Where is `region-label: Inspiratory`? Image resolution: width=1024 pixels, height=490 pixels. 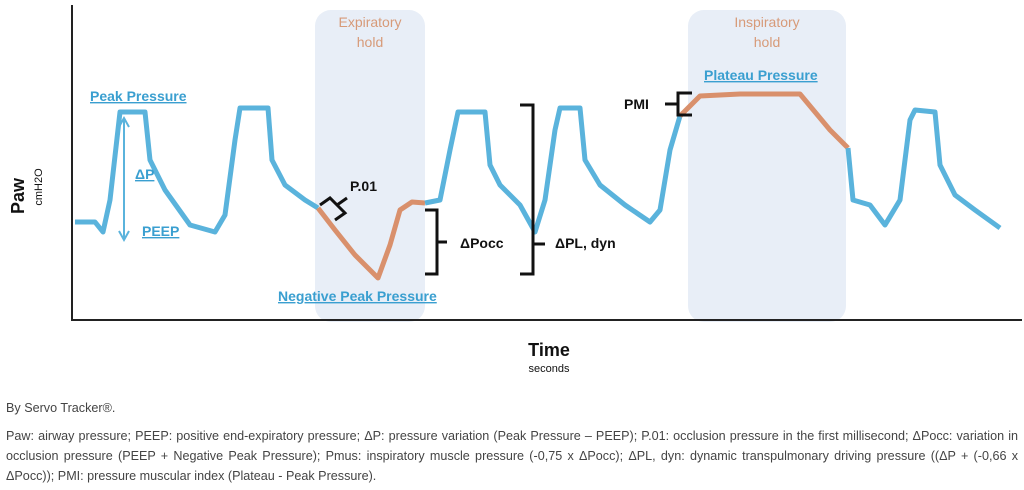 region-label: Inspiratory is located at coordinates (766, 22).